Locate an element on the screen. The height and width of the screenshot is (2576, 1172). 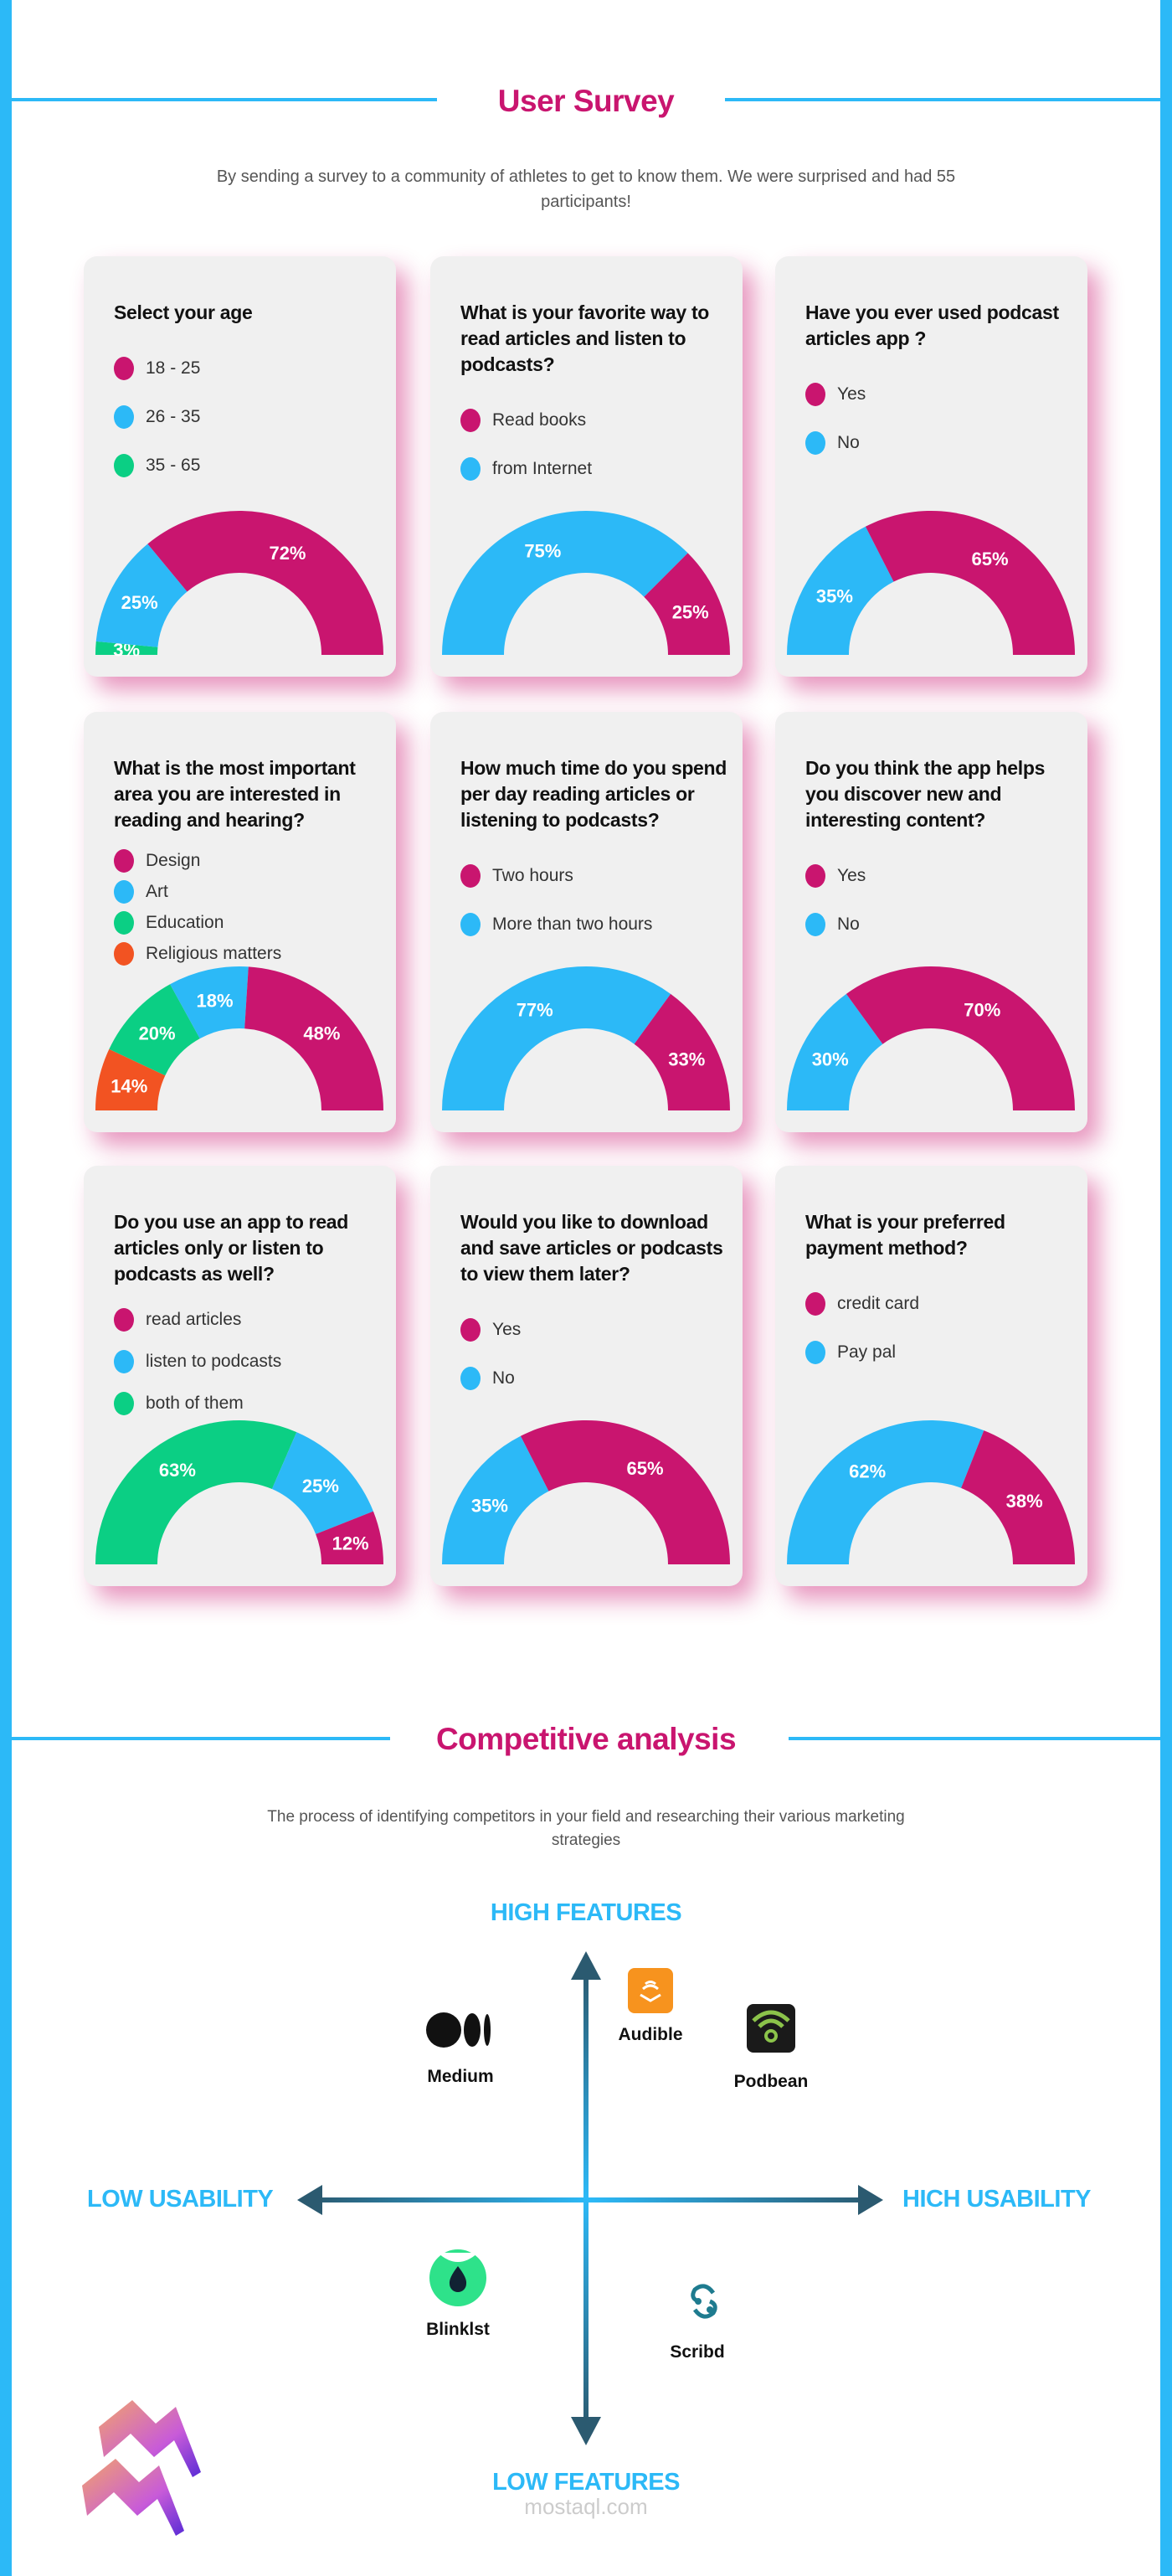
horizontal-axis is located at coordinates (590, 2199).